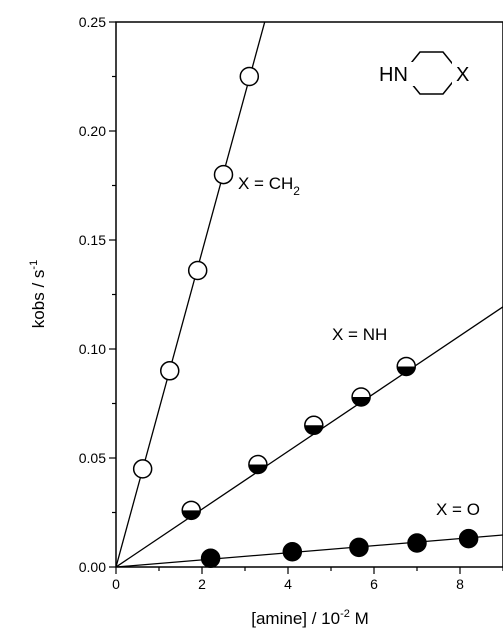  What do you see at coordinates (202, 584) in the screenshot?
I see `x-tick-label: 2` at bounding box center [202, 584].